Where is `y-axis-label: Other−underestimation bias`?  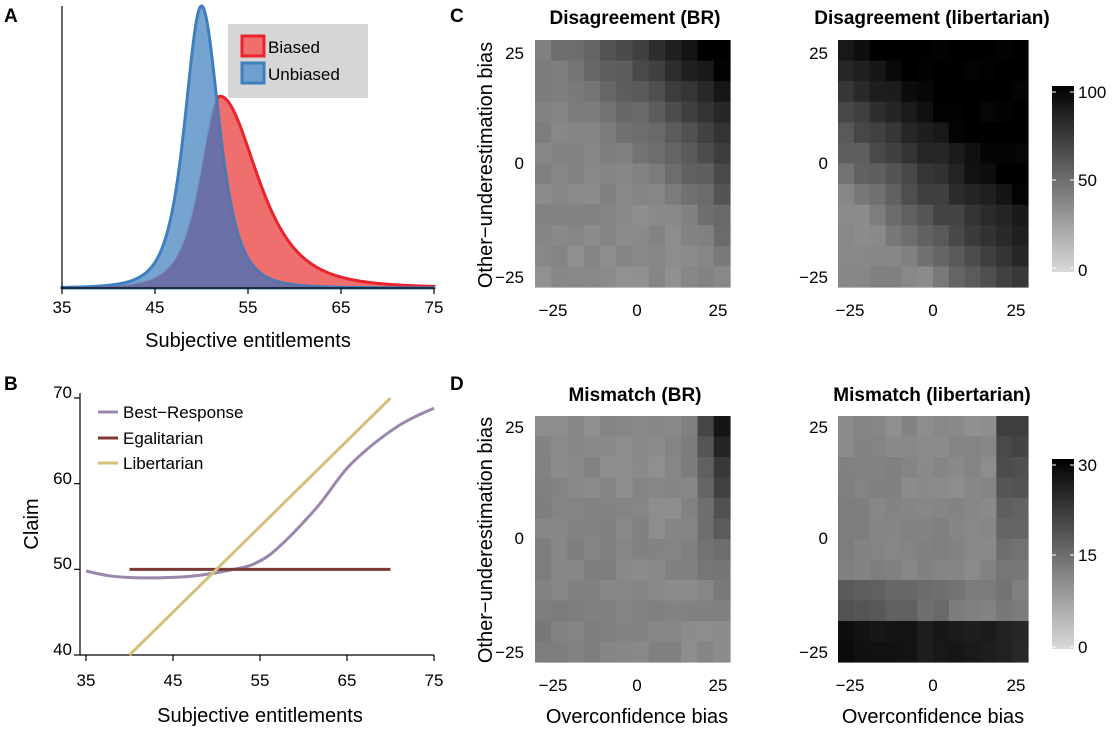 y-axis-label: Other−underestimation bias is located at coordinates (486, 165).